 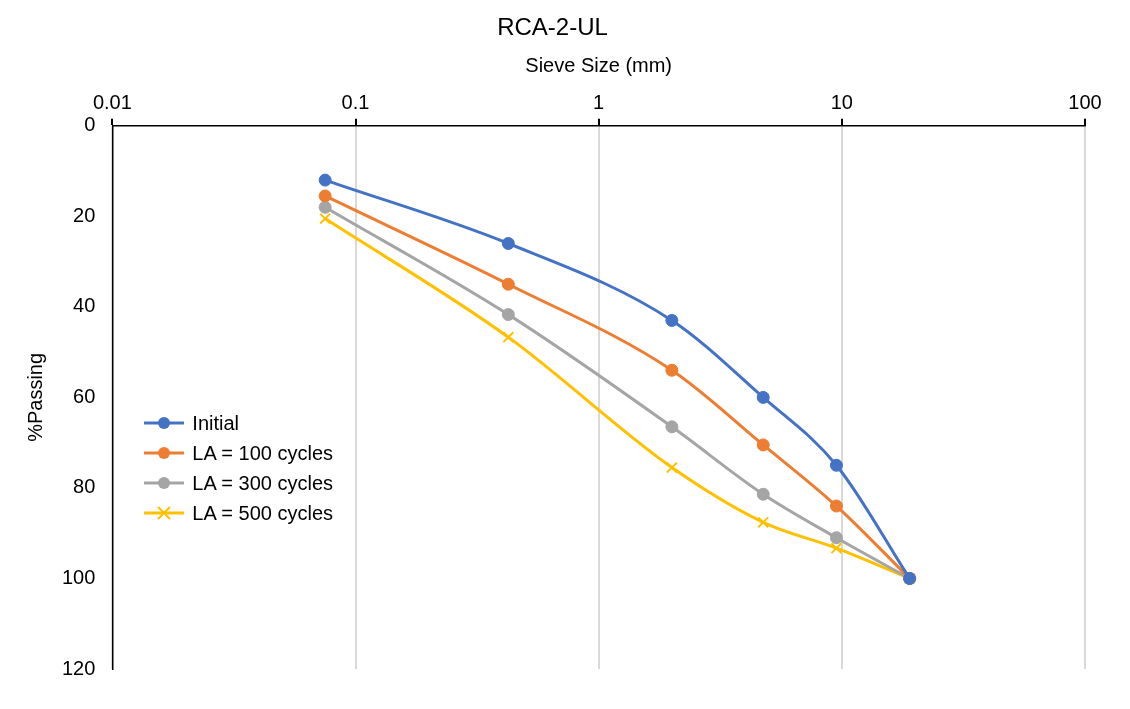 I want to click on y-tick-label: 120, so click(x=78, y=667).